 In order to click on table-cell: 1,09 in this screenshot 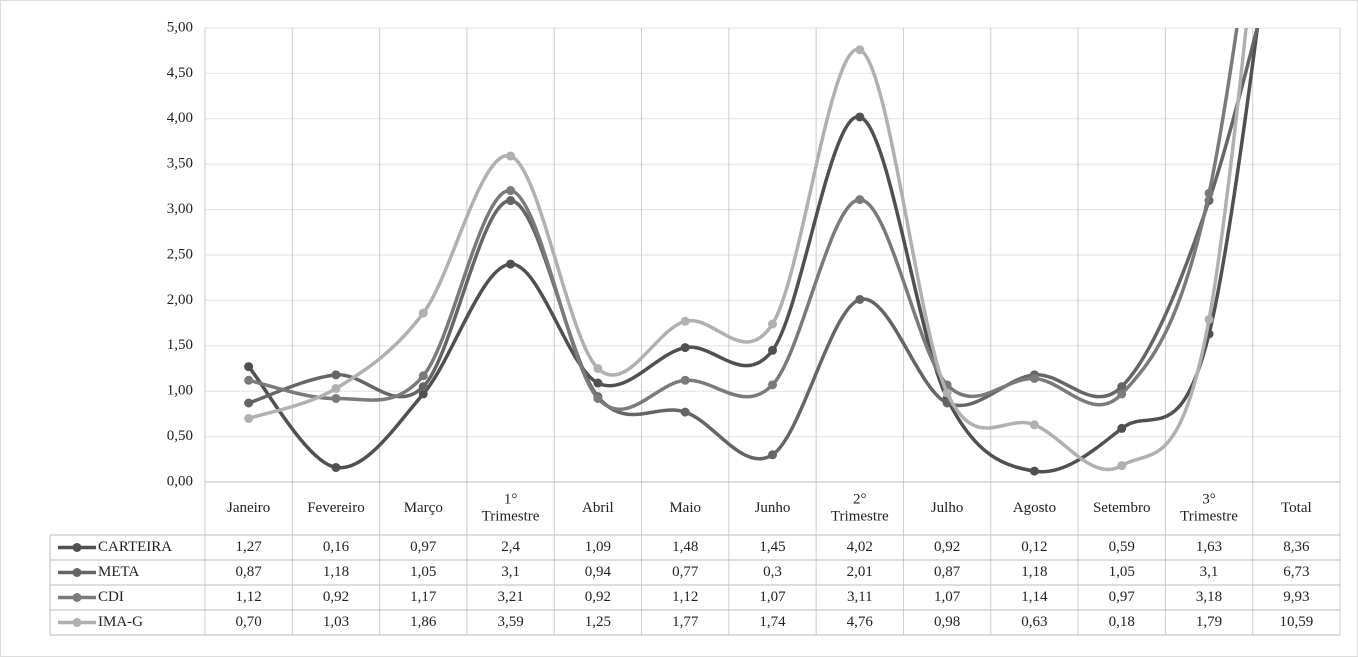, I will do `click(598, 547)`.